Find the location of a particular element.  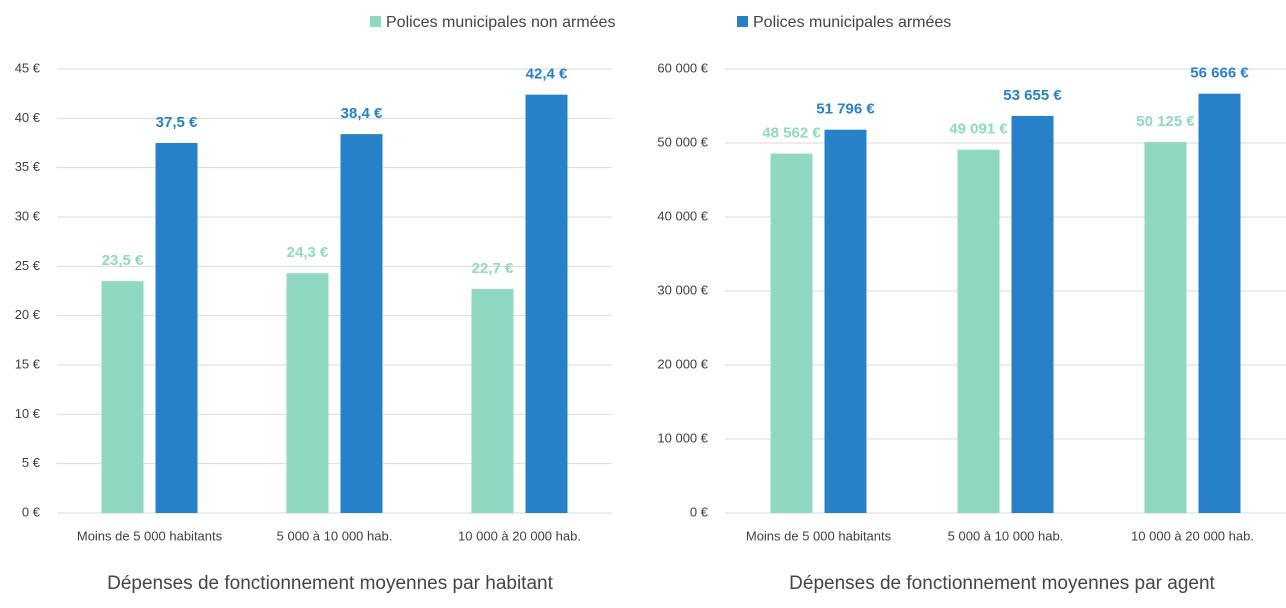

data-label: 24,3 € is located at coordinates (308, 252).